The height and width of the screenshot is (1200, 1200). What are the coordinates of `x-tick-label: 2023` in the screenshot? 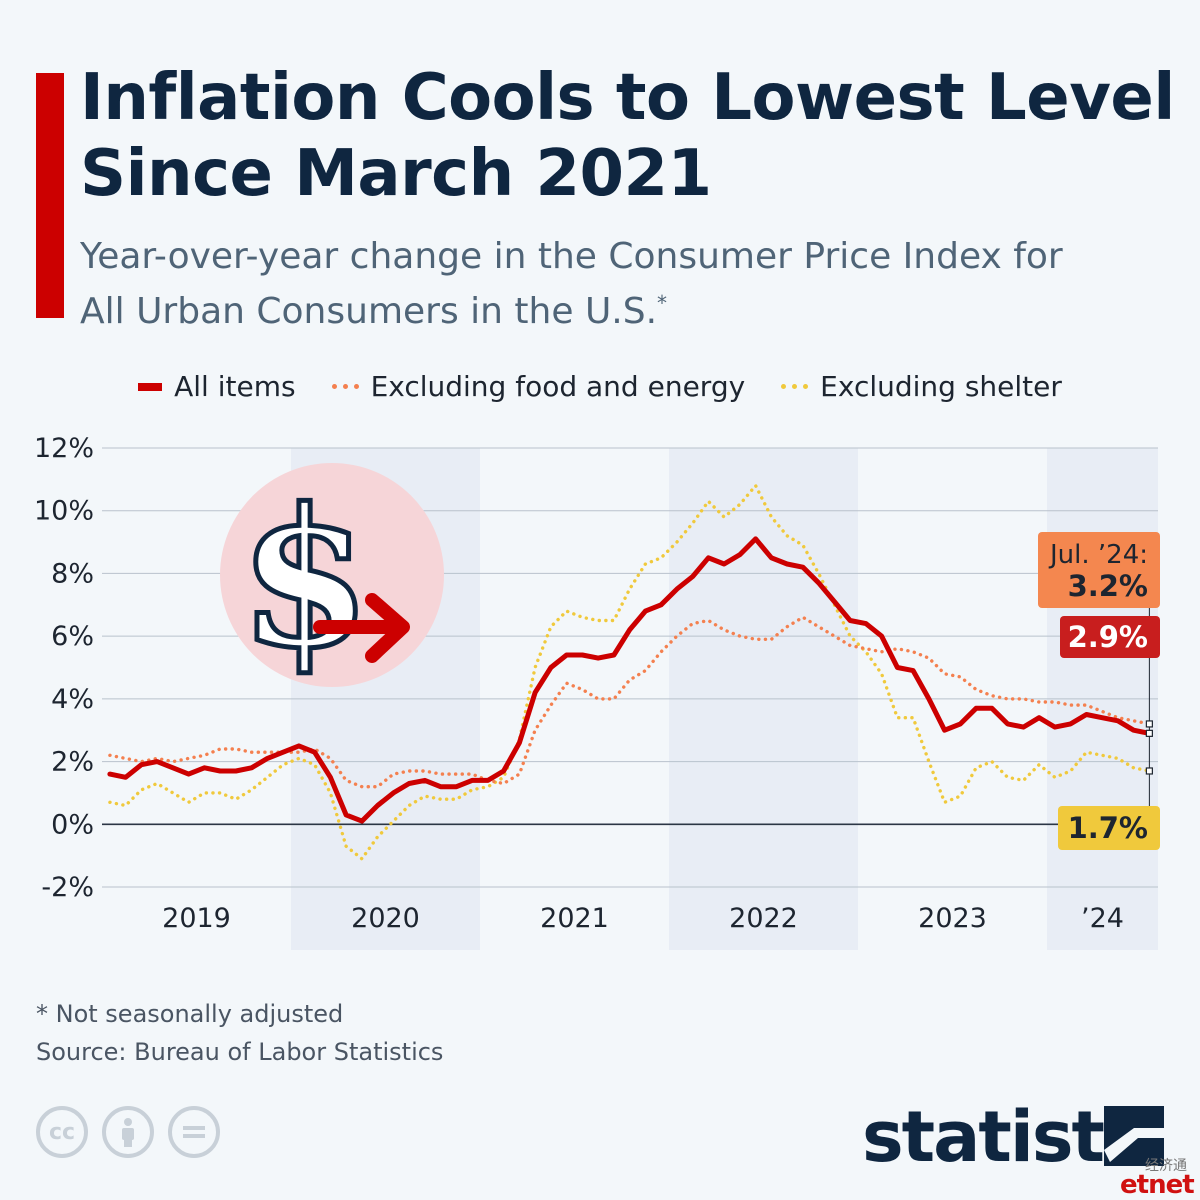 It's located at (952, 918).